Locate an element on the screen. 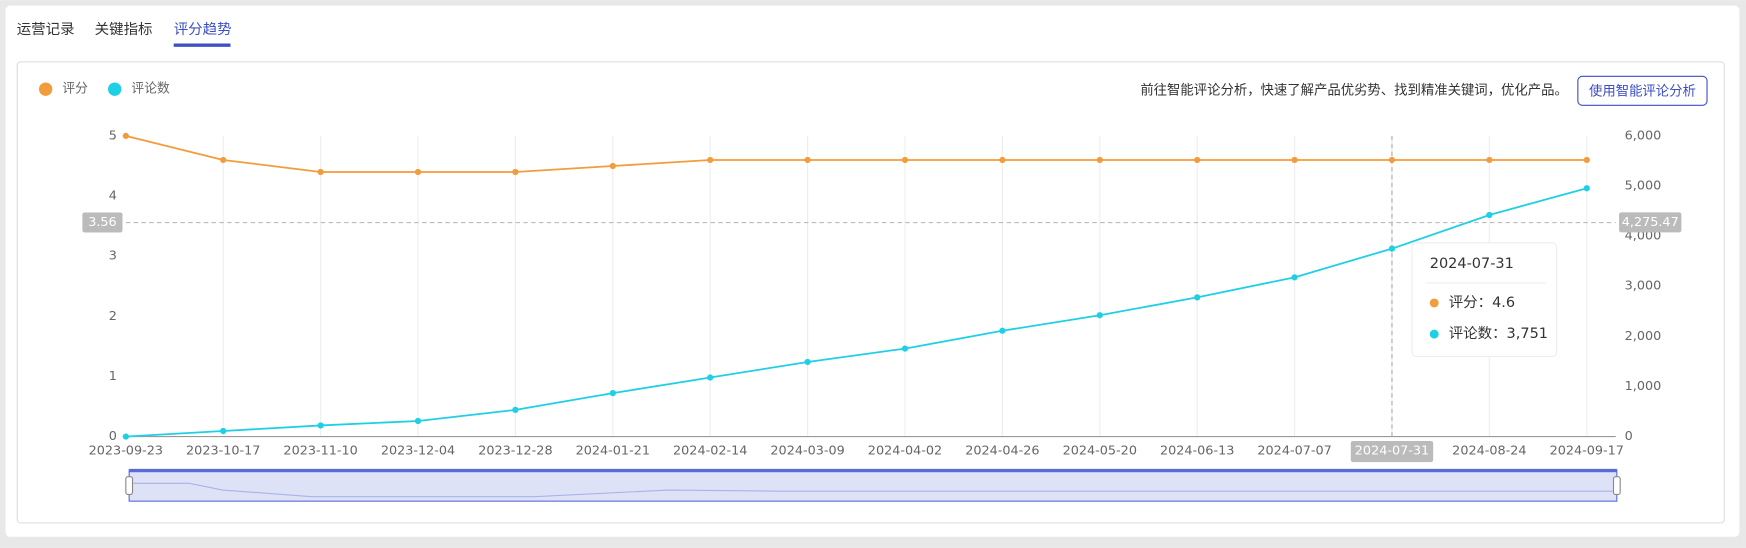 This screenshot has height=548, width=1746. tooltip: 2024-07-31 评分：4.6 评论数：3,751 is located at coordinates (1484, 299).